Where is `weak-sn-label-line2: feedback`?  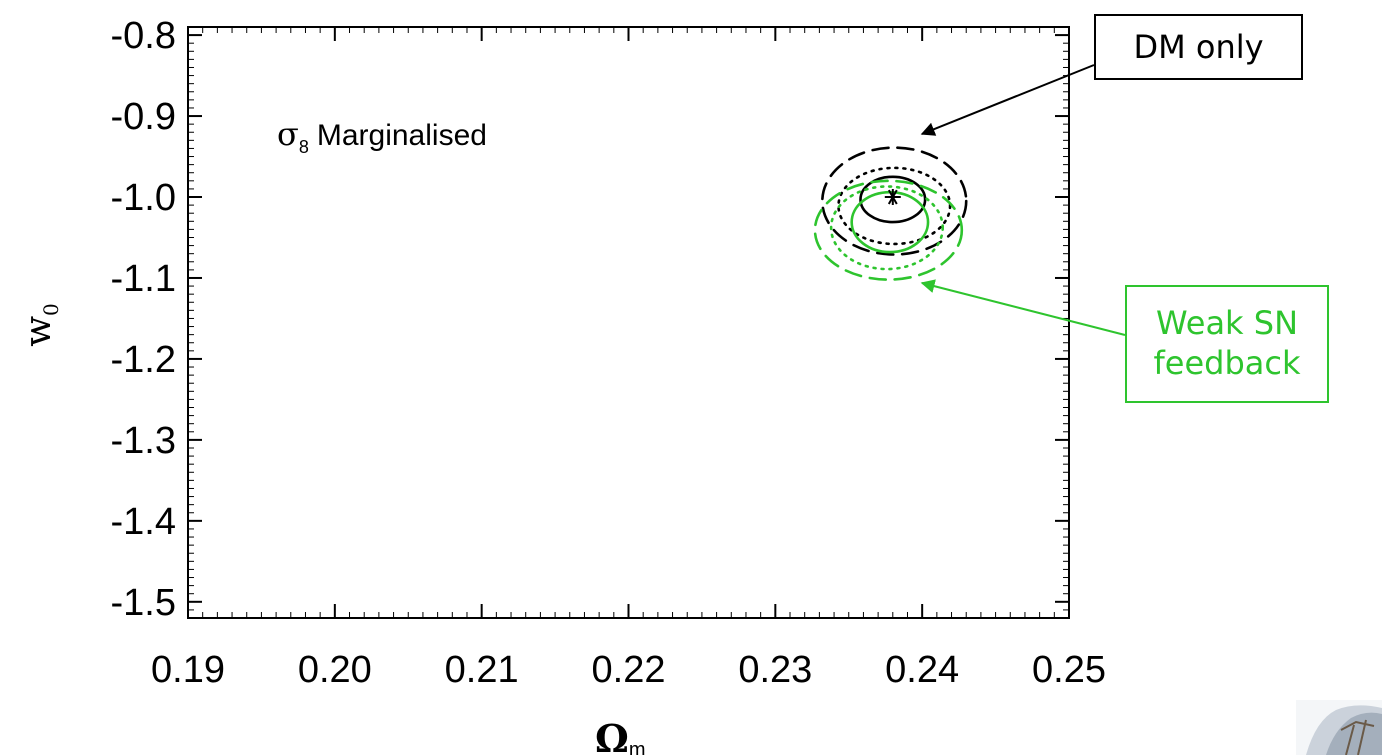
weak-sn-label-line2: feedback is located at coordinates (1227, 363).